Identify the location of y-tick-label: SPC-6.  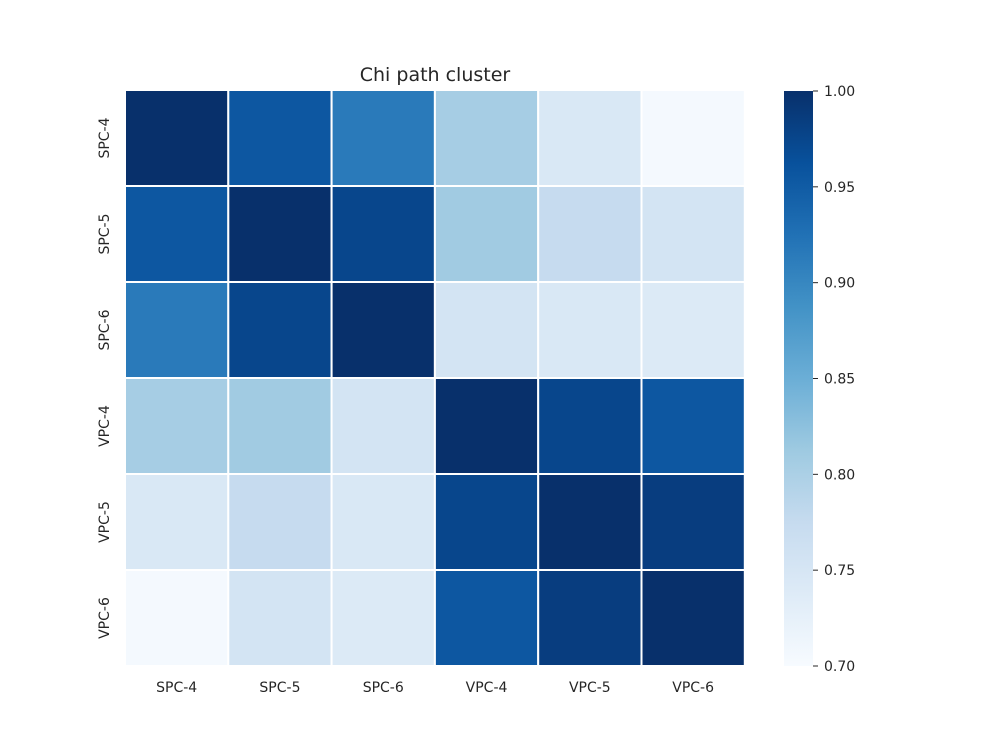
(105, 329).